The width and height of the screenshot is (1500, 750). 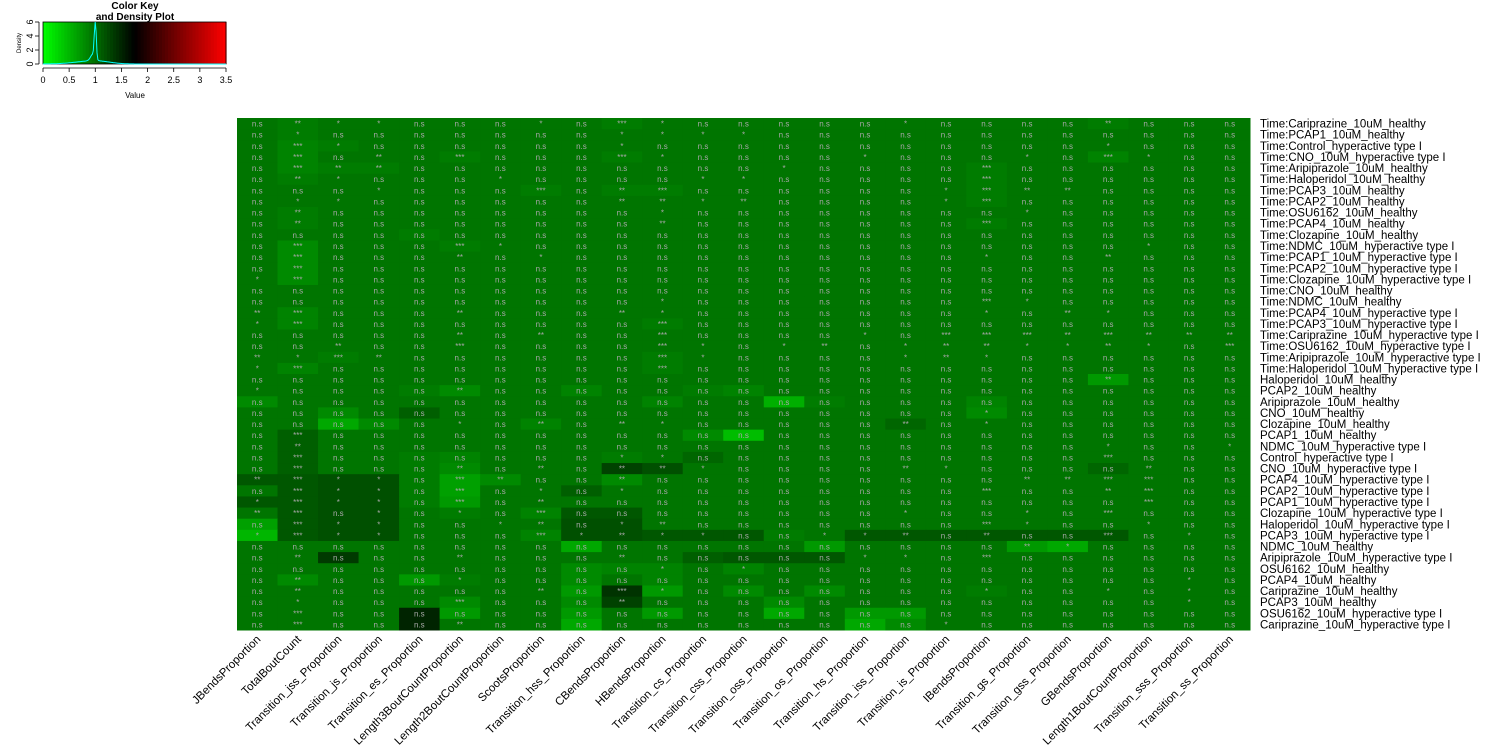 What do you see at coordinates (226, 670) in the screenshot?
I see `column-label: JBendsProportion` at bounding box center [226, 670].